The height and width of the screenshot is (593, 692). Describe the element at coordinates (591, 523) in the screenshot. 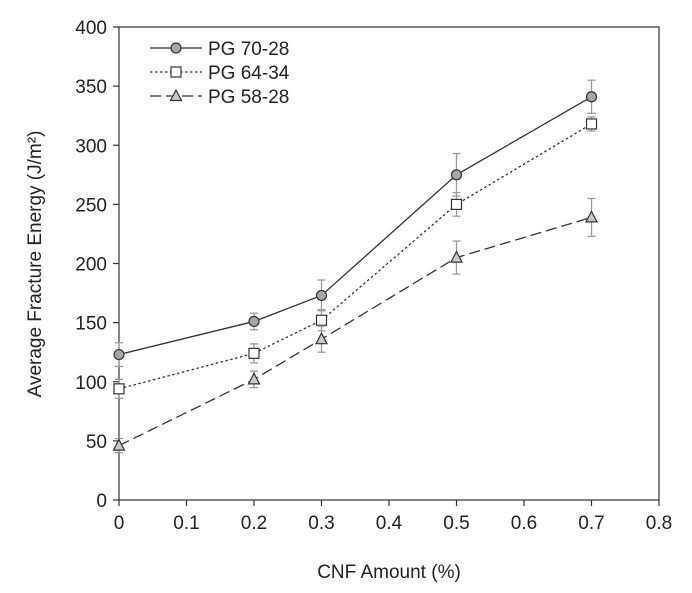

I see `x-tick-label: 0.7` at that location.